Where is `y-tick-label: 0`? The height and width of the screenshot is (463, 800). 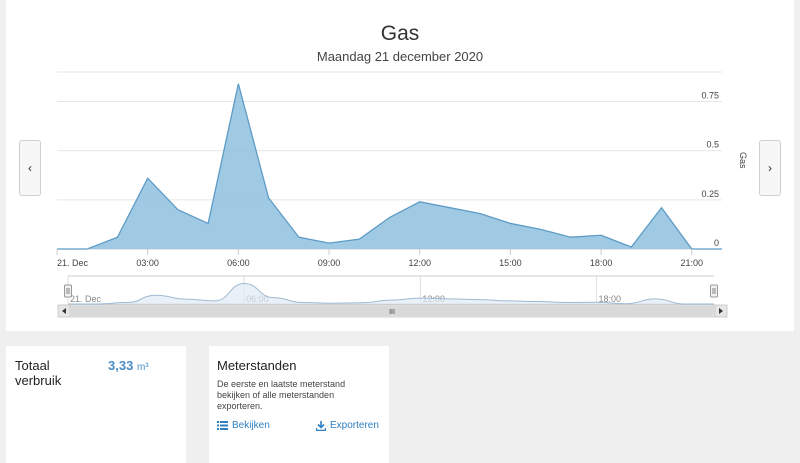
y-tick-label: 0 is located at coordinates (716, 243).